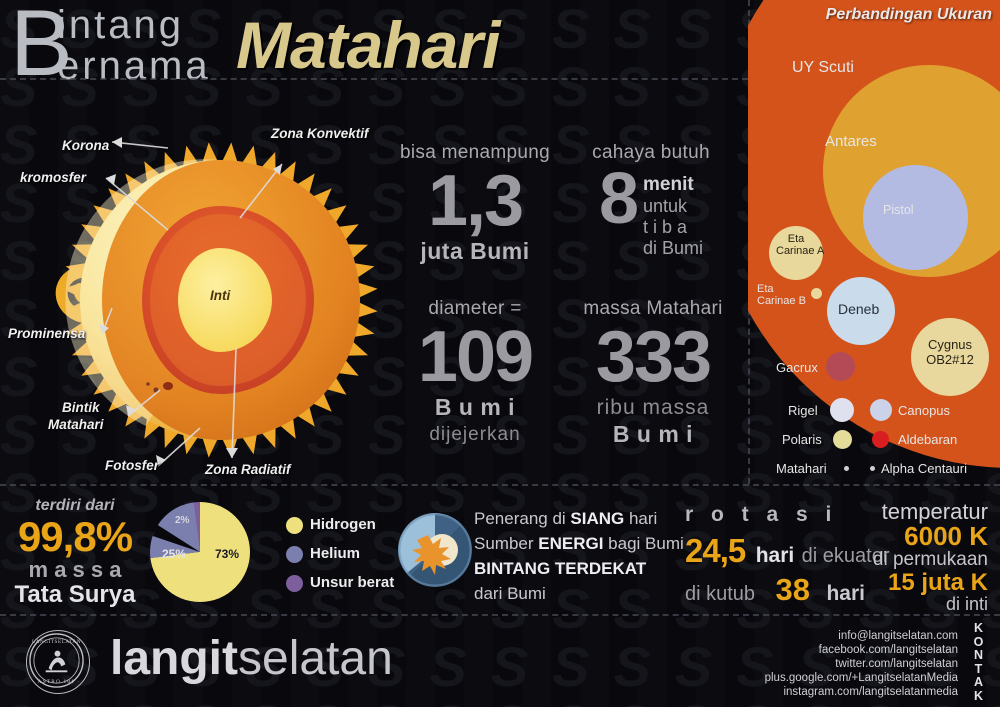 The width and height of the screenshot is (1000, 707). Describe the element at coordinates (653, 408) in the screenshot. I see `stat-mass-sub2: ribu massa` at that location.